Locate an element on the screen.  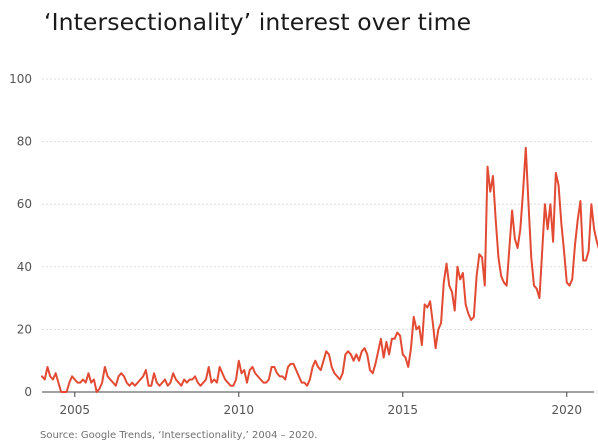
chart-title: ‘Intersectionality’ interest over time is located at coordinates (258, 22).